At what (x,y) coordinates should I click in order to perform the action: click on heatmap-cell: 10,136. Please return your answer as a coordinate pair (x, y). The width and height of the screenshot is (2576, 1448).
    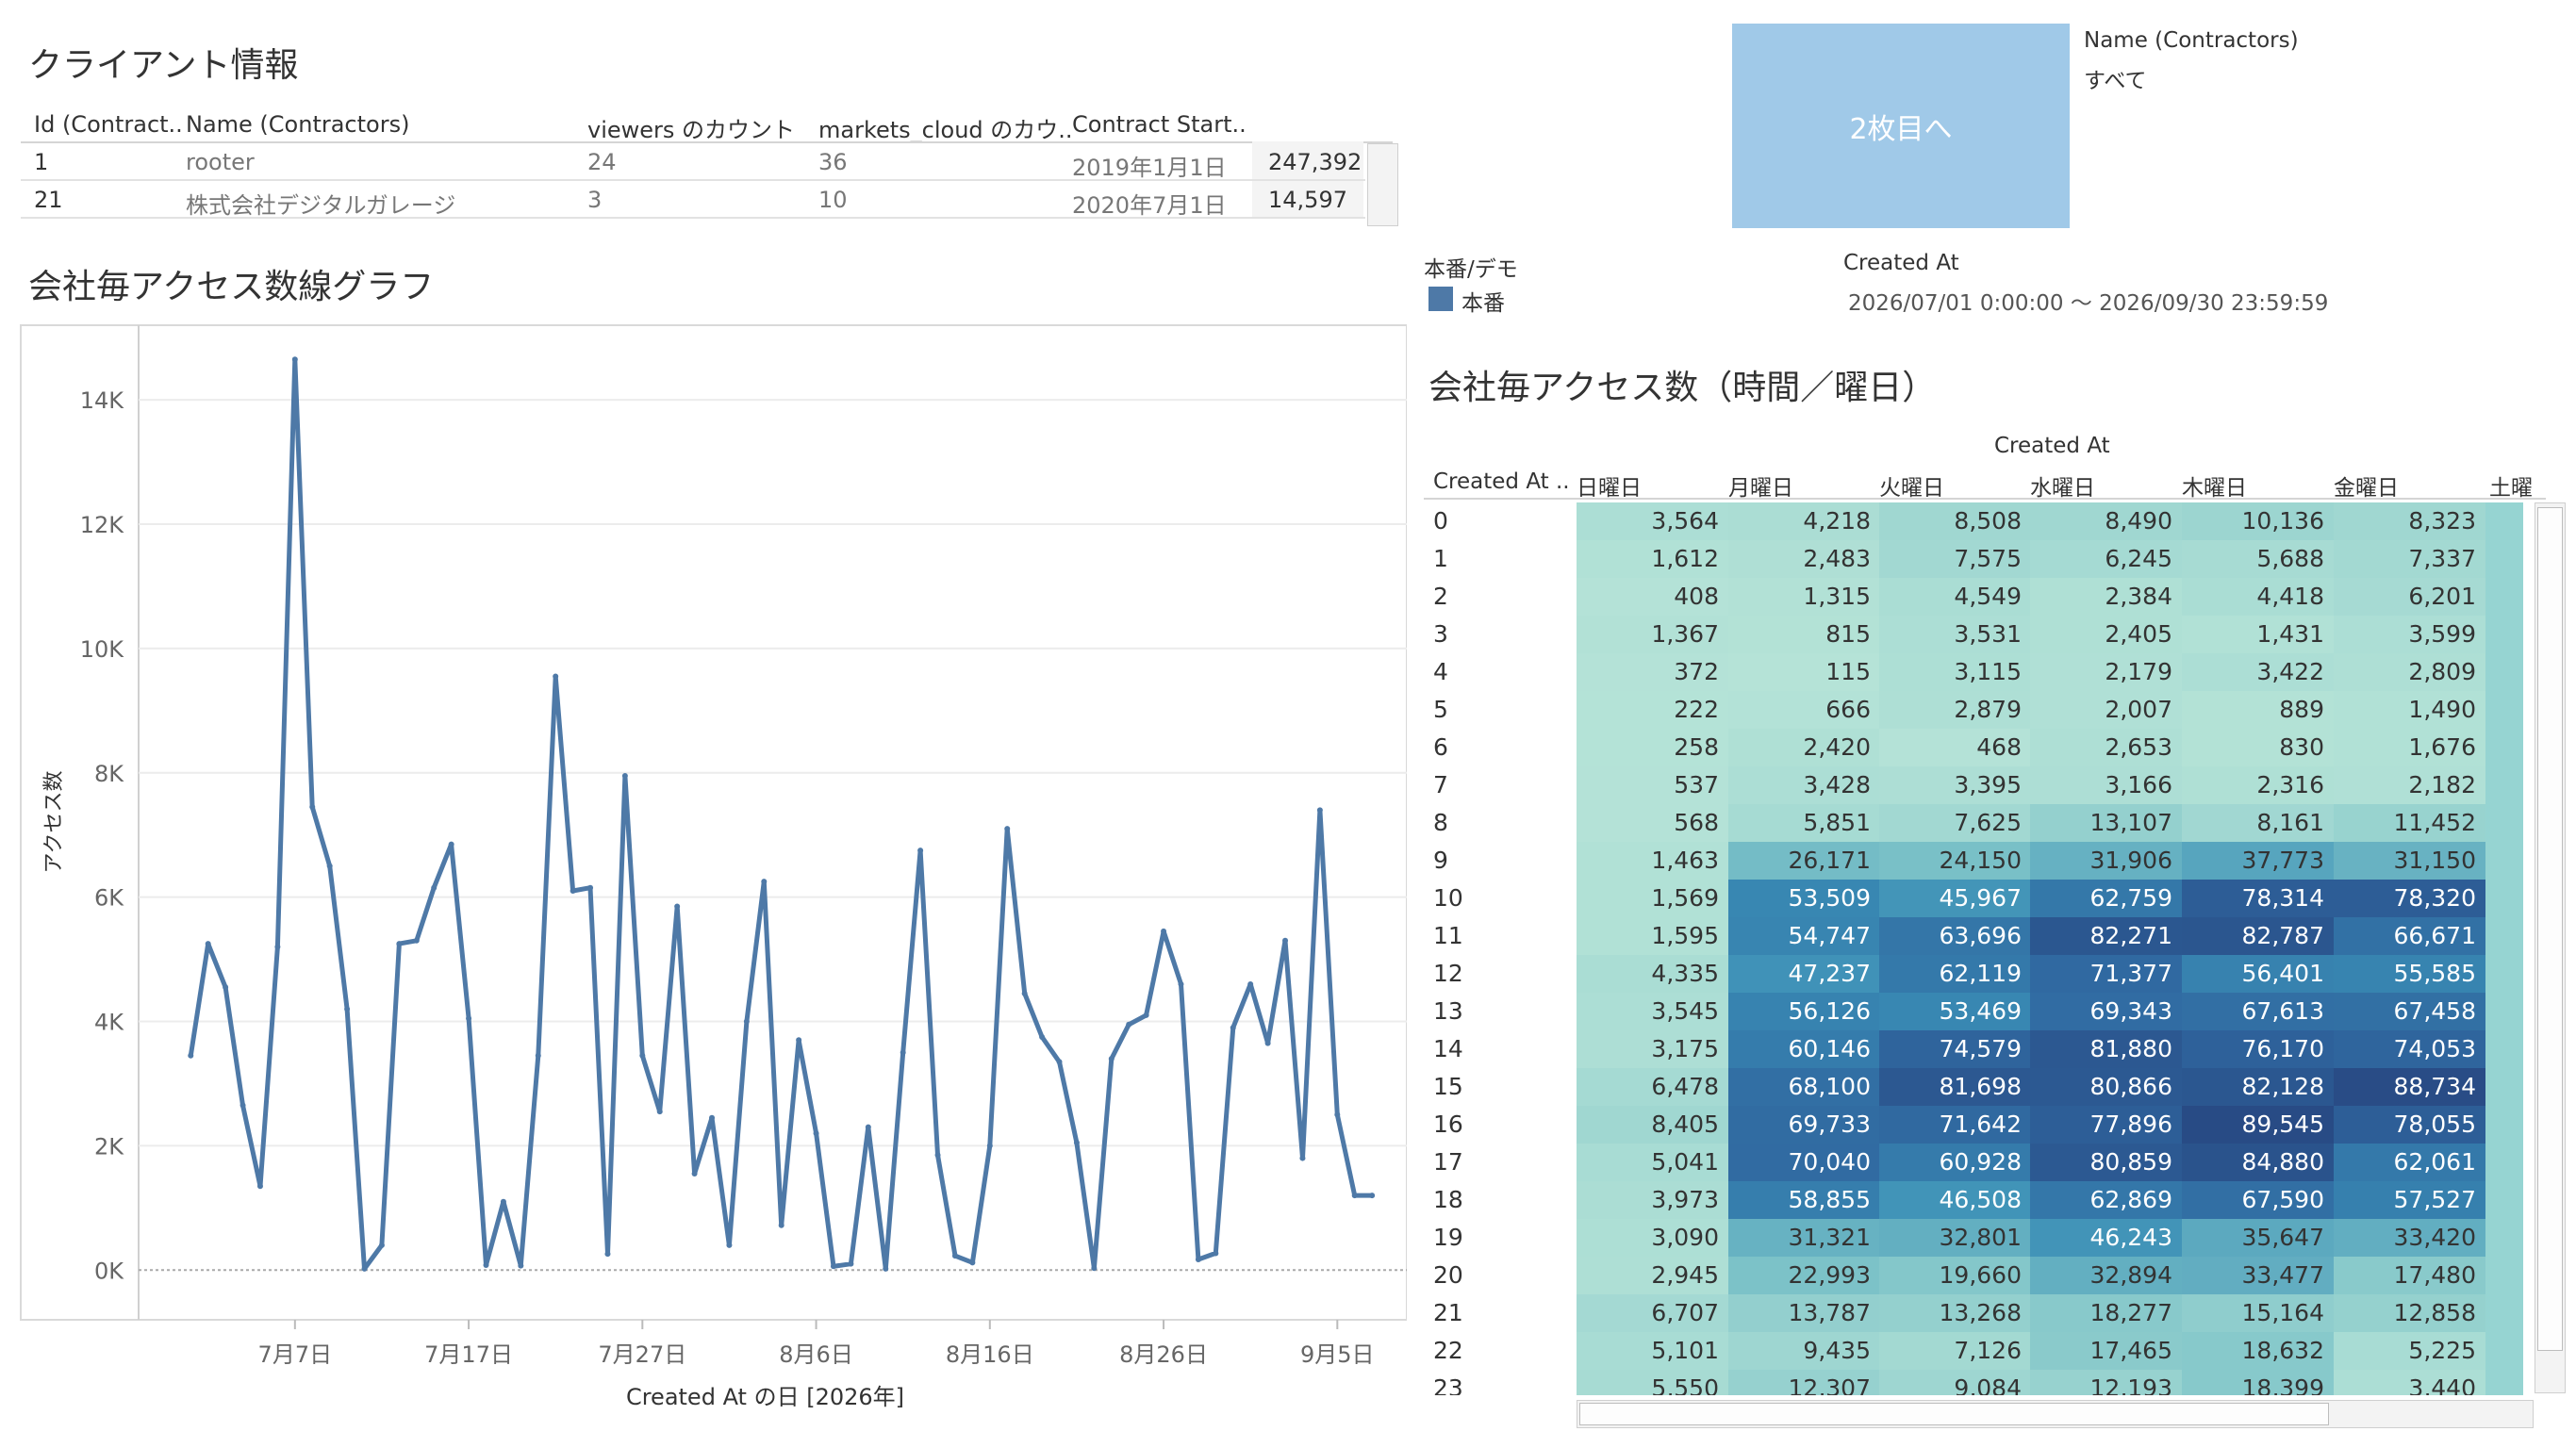
    Looking at the image, I should click on (2258, 521).